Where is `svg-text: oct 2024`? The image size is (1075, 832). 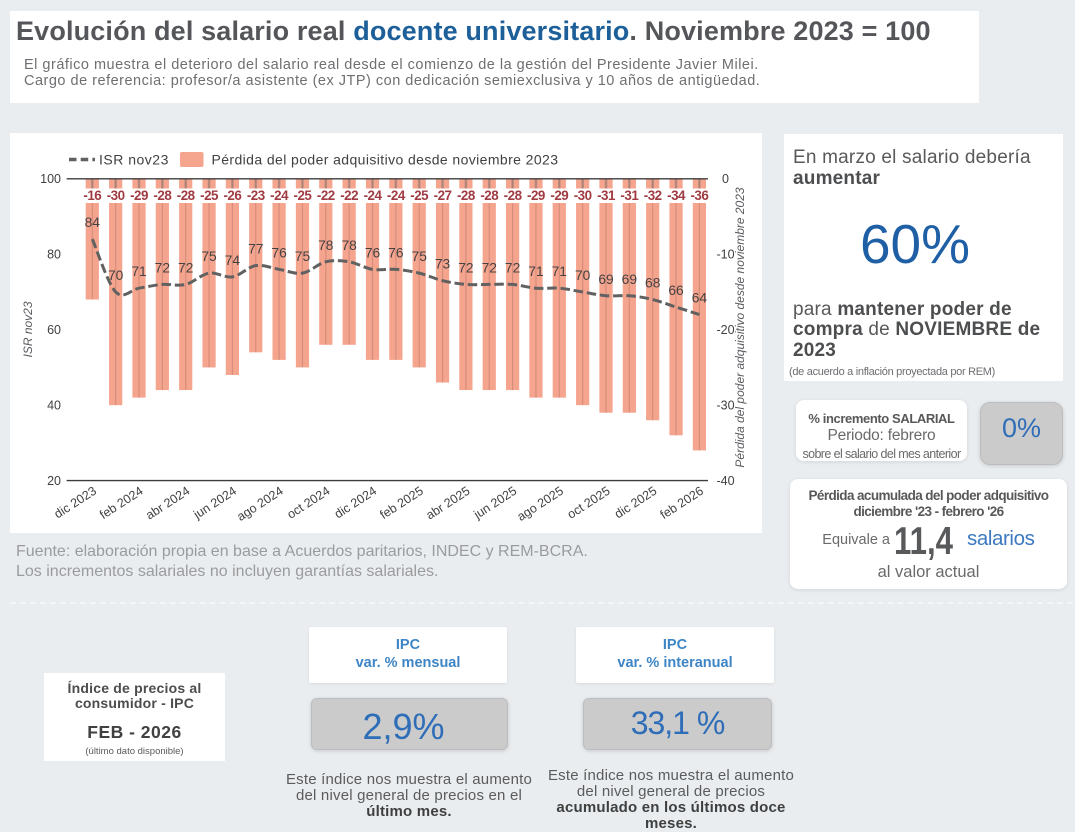 svg-text: oct 2024 is located at coordinates (309, 503).